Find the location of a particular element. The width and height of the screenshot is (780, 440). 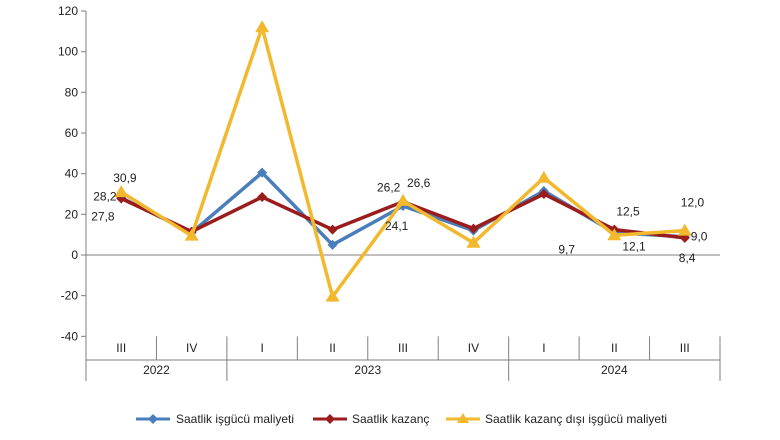

y-tick-label: 80 is located at coordinates (72, 92).